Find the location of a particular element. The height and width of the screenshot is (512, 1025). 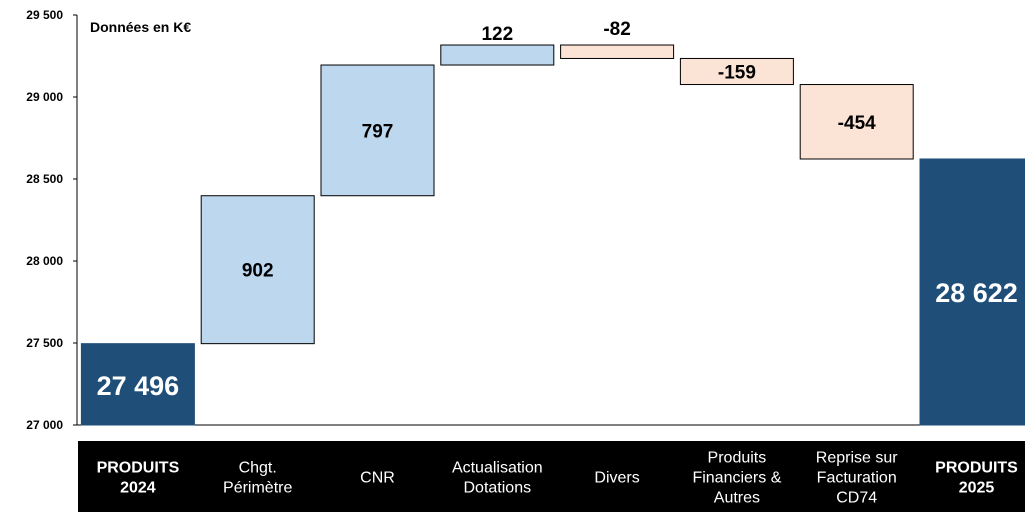

x-category-label: Financiers & is located at coordinates (736, 478).